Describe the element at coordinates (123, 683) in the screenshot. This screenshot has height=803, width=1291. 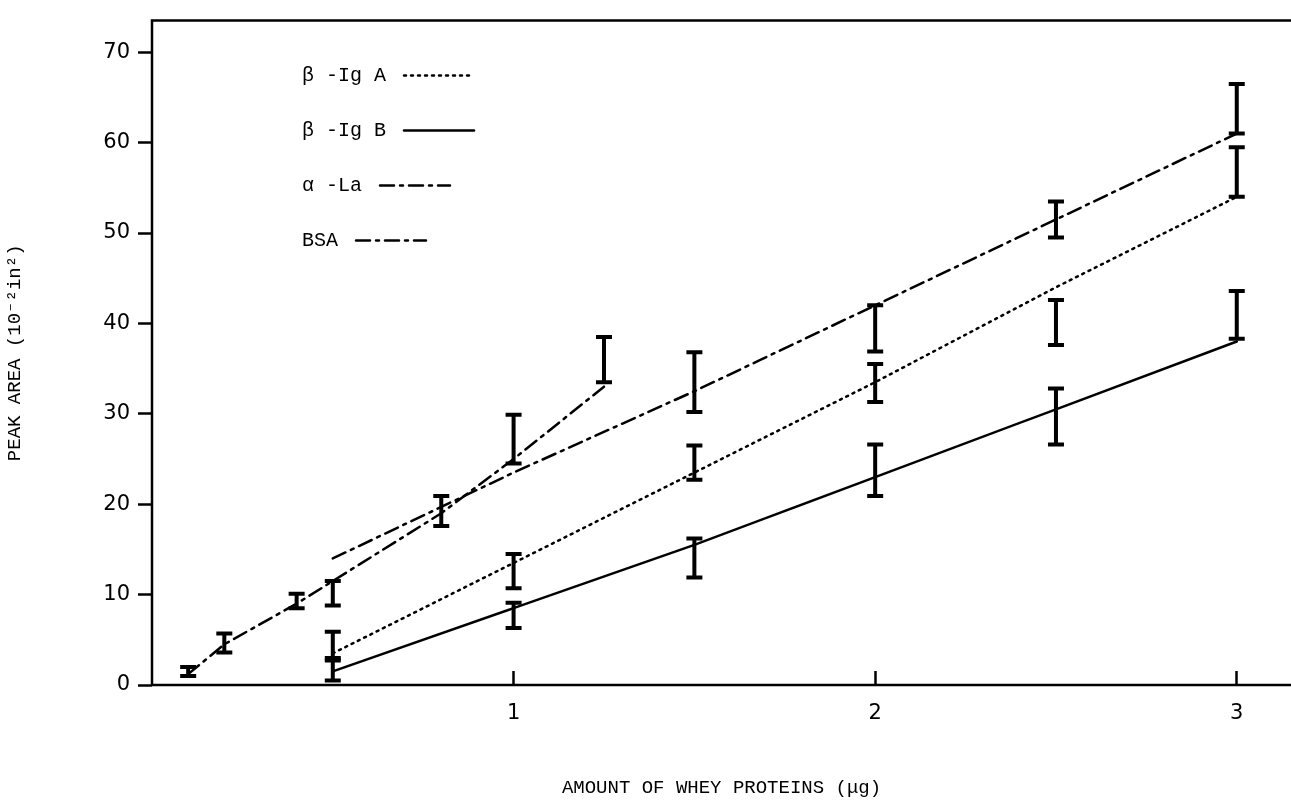
I see `y-tick-label: 0` at that location.